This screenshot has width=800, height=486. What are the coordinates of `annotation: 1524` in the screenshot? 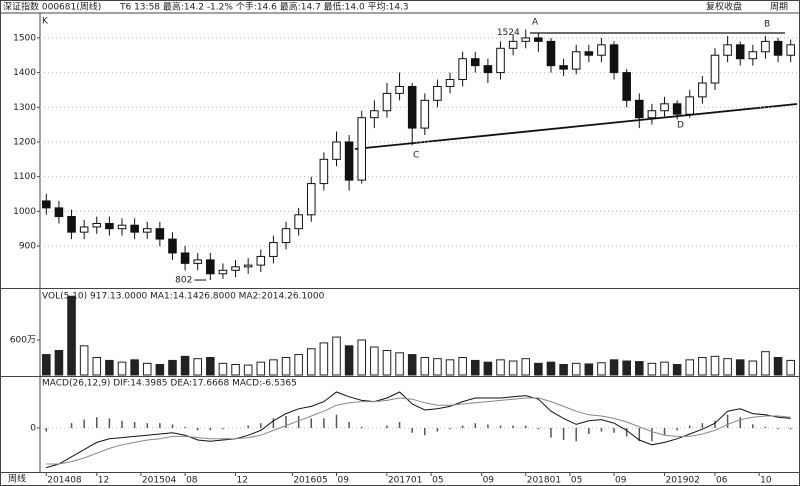 It's located at (508, 33).